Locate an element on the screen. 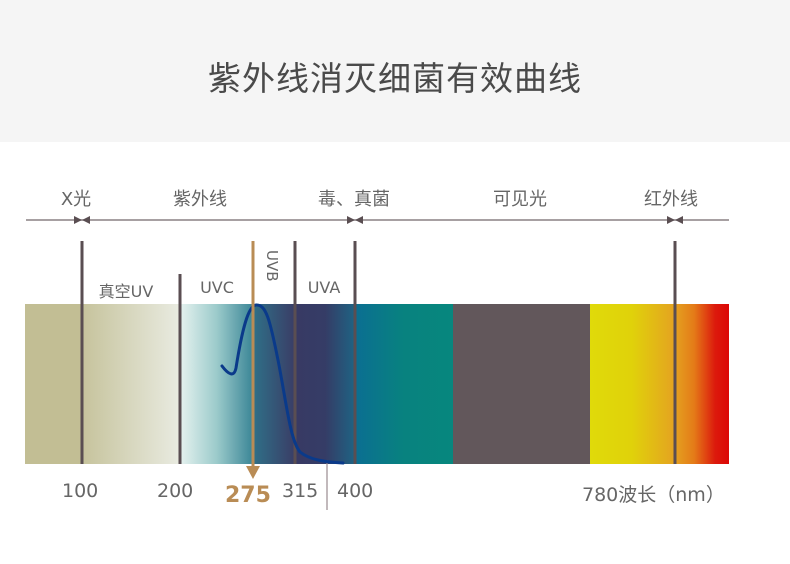 The height and width of the screenshot is (564, 790). arrow-down-icon is located at coordinates (253, 472).